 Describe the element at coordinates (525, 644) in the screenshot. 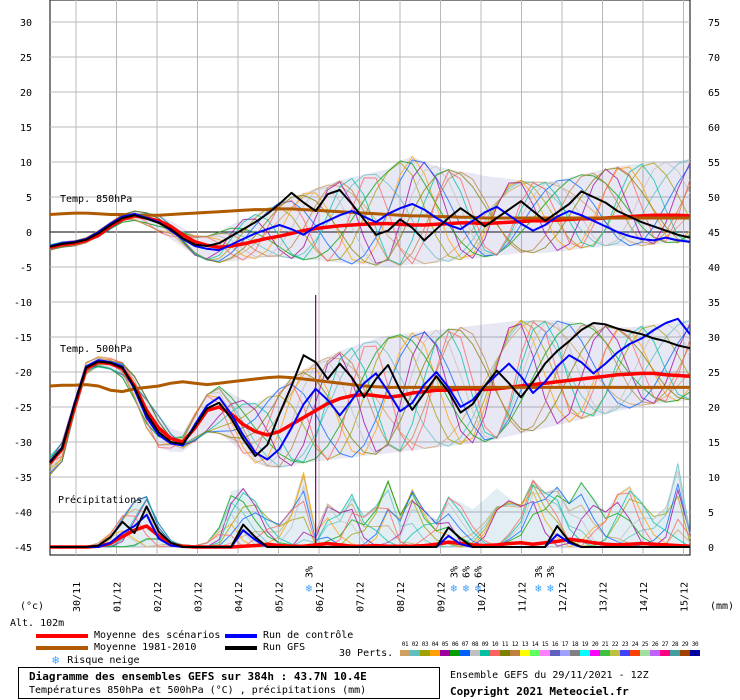

I see `pert-number: 13` at that location.